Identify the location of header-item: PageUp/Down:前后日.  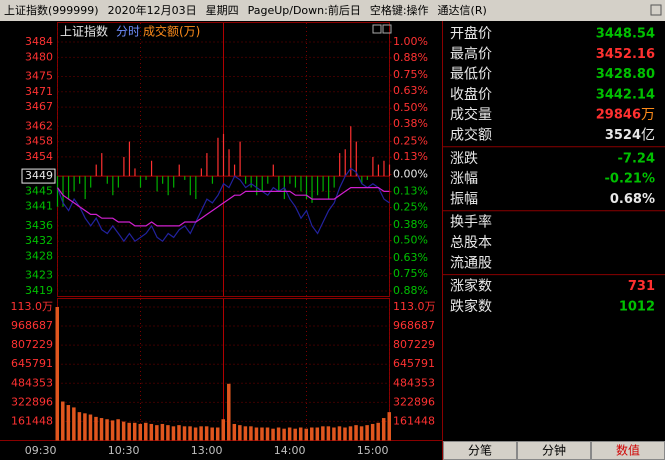
(304, 10).